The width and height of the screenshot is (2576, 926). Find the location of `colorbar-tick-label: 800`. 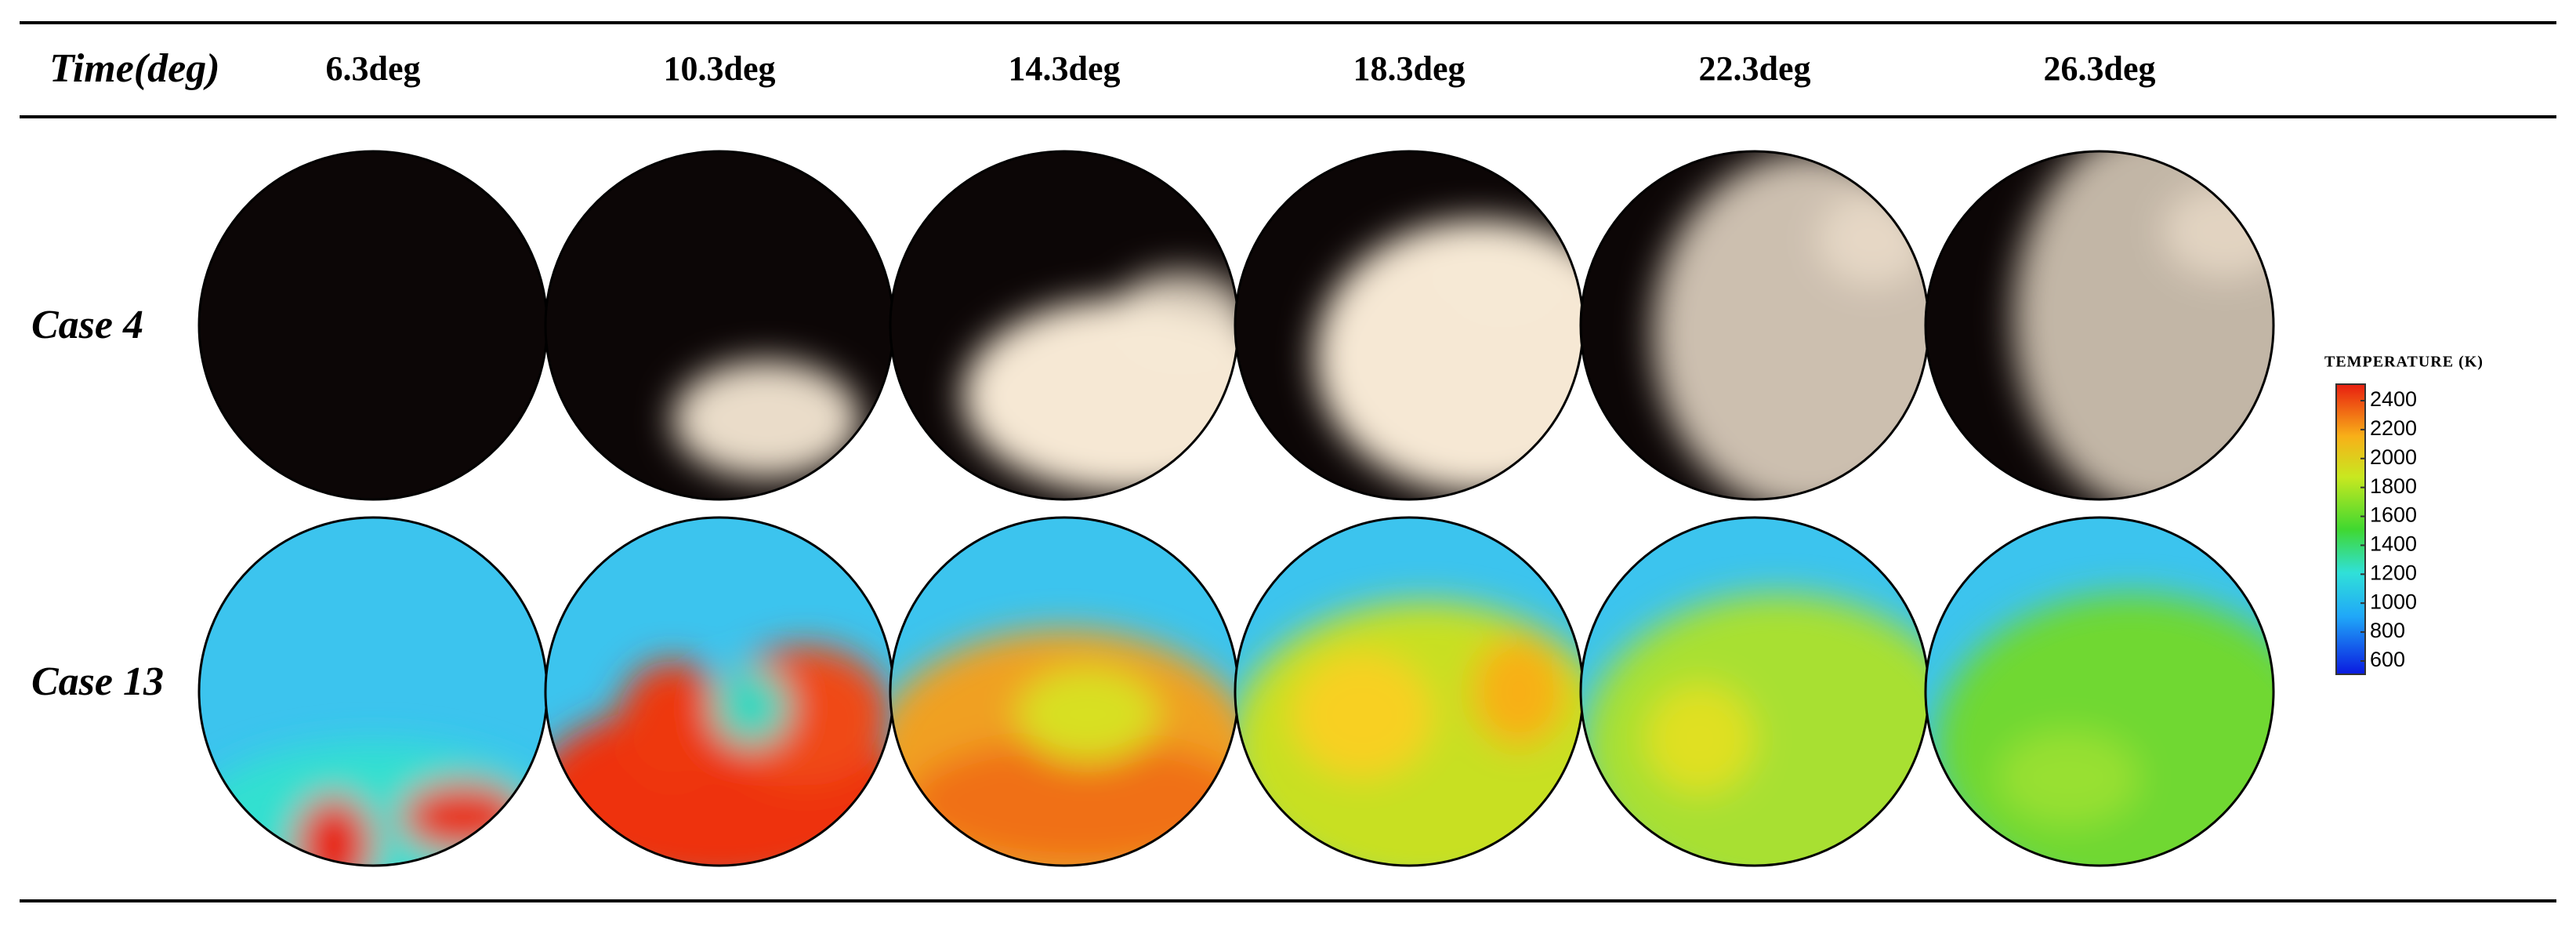

colorbar-tick-label: 800 is located at coordinates (2387, 630).